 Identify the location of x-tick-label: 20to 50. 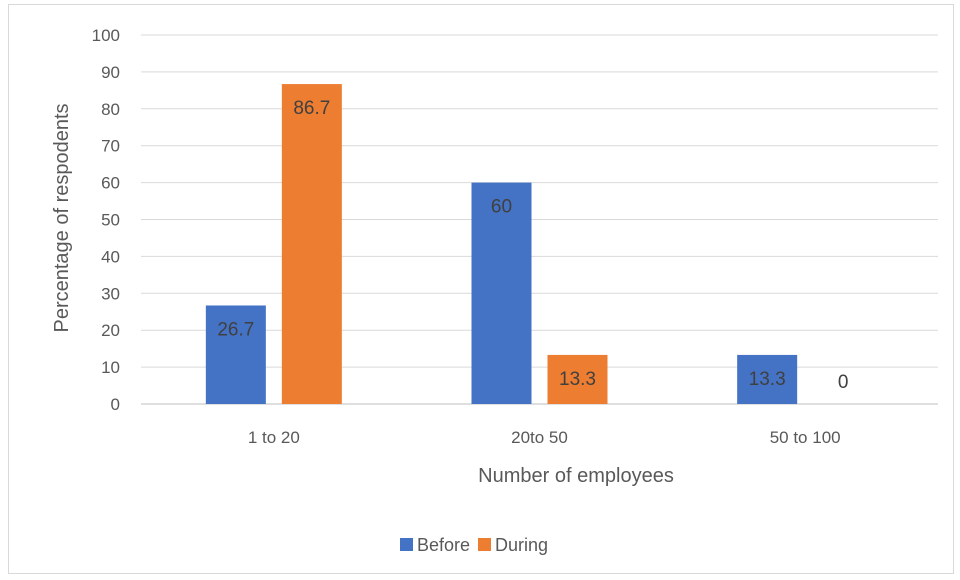
(539, 437).